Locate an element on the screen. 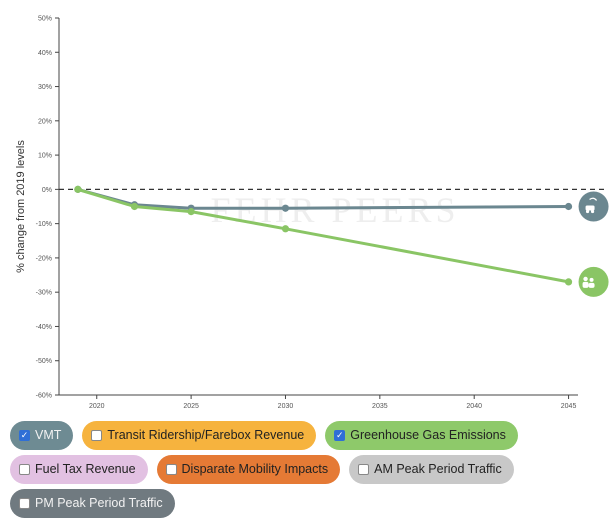 The height and width of the screenshot is (522, 609). y-tick-label: -60% is located at coordinates (44, 396).